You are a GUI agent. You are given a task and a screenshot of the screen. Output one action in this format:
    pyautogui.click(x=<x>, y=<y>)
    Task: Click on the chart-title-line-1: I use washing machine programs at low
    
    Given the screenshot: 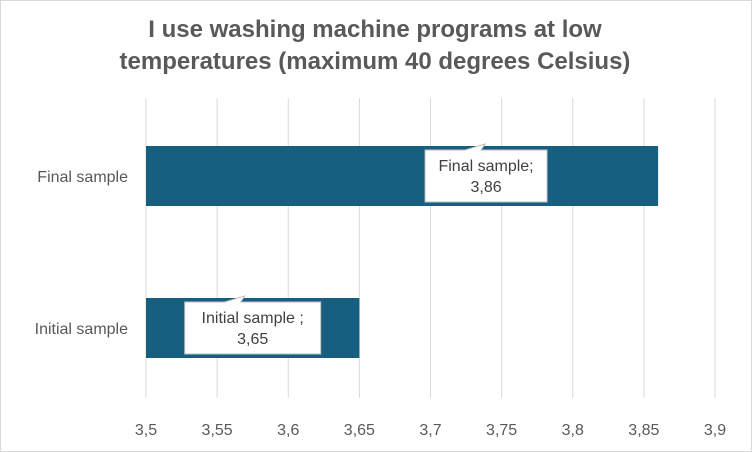 What is the action you would take?
    pyautogui.click(x=375, y=29)
    